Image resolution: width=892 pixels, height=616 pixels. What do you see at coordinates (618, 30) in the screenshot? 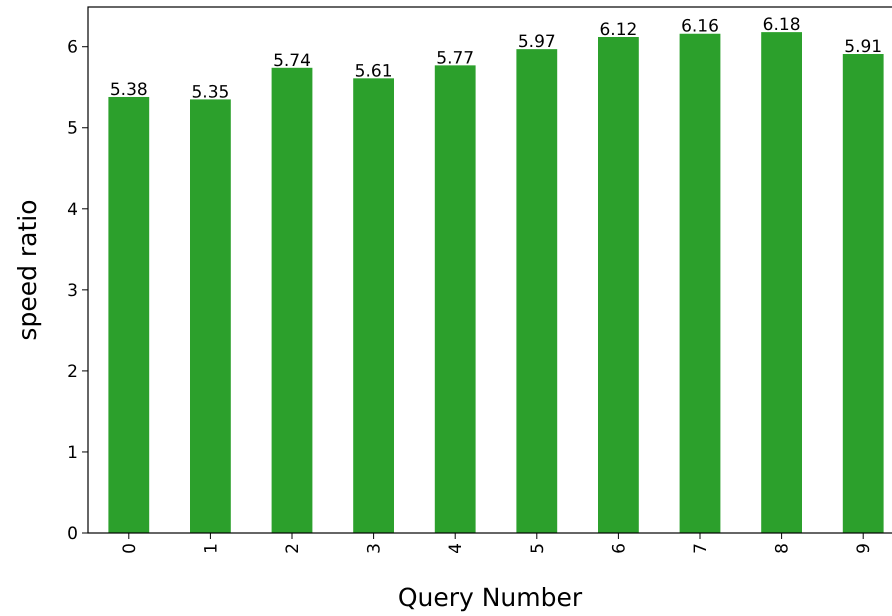
I see `data-label: 6.12` at bounding box center [618, 30].